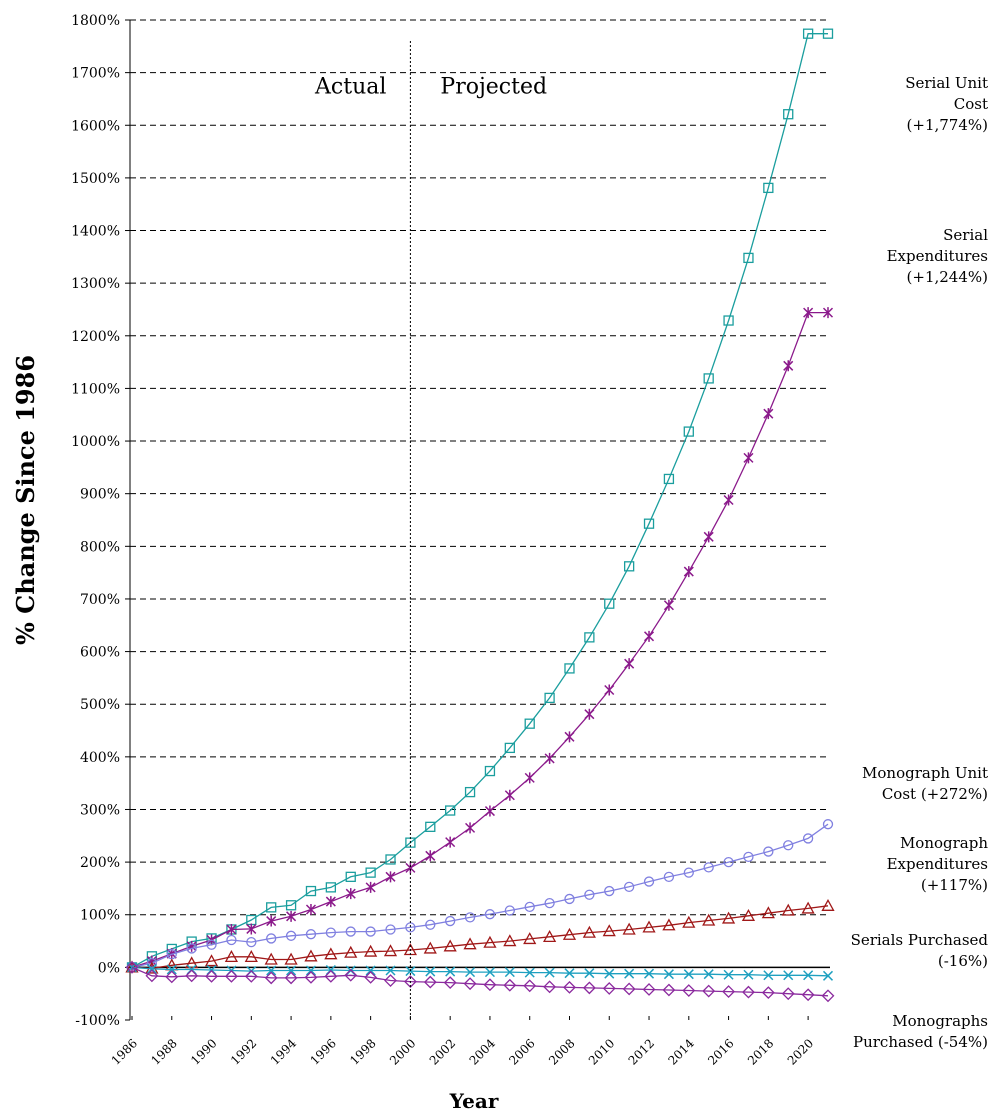 The width and height of the screenshot is (994, 1120). What do you see at coordinates (768, 993) in the screenshot?
I see `series-5-point-2018` at bounding box center [768, 993].